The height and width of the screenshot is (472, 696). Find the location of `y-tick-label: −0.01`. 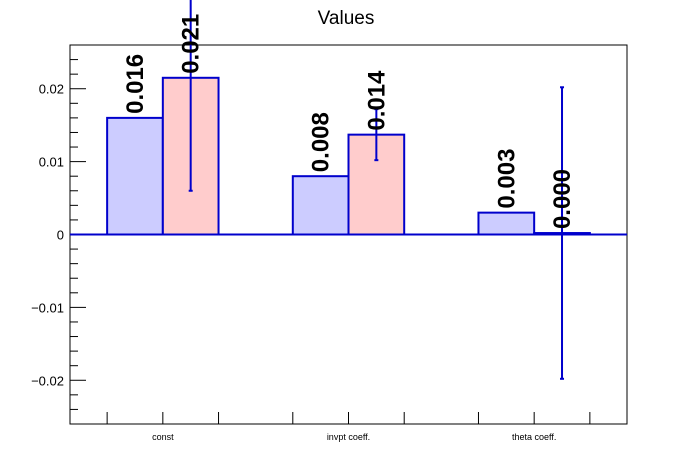

y-tick-label: −0.01 is located at coordinates (47, 307).